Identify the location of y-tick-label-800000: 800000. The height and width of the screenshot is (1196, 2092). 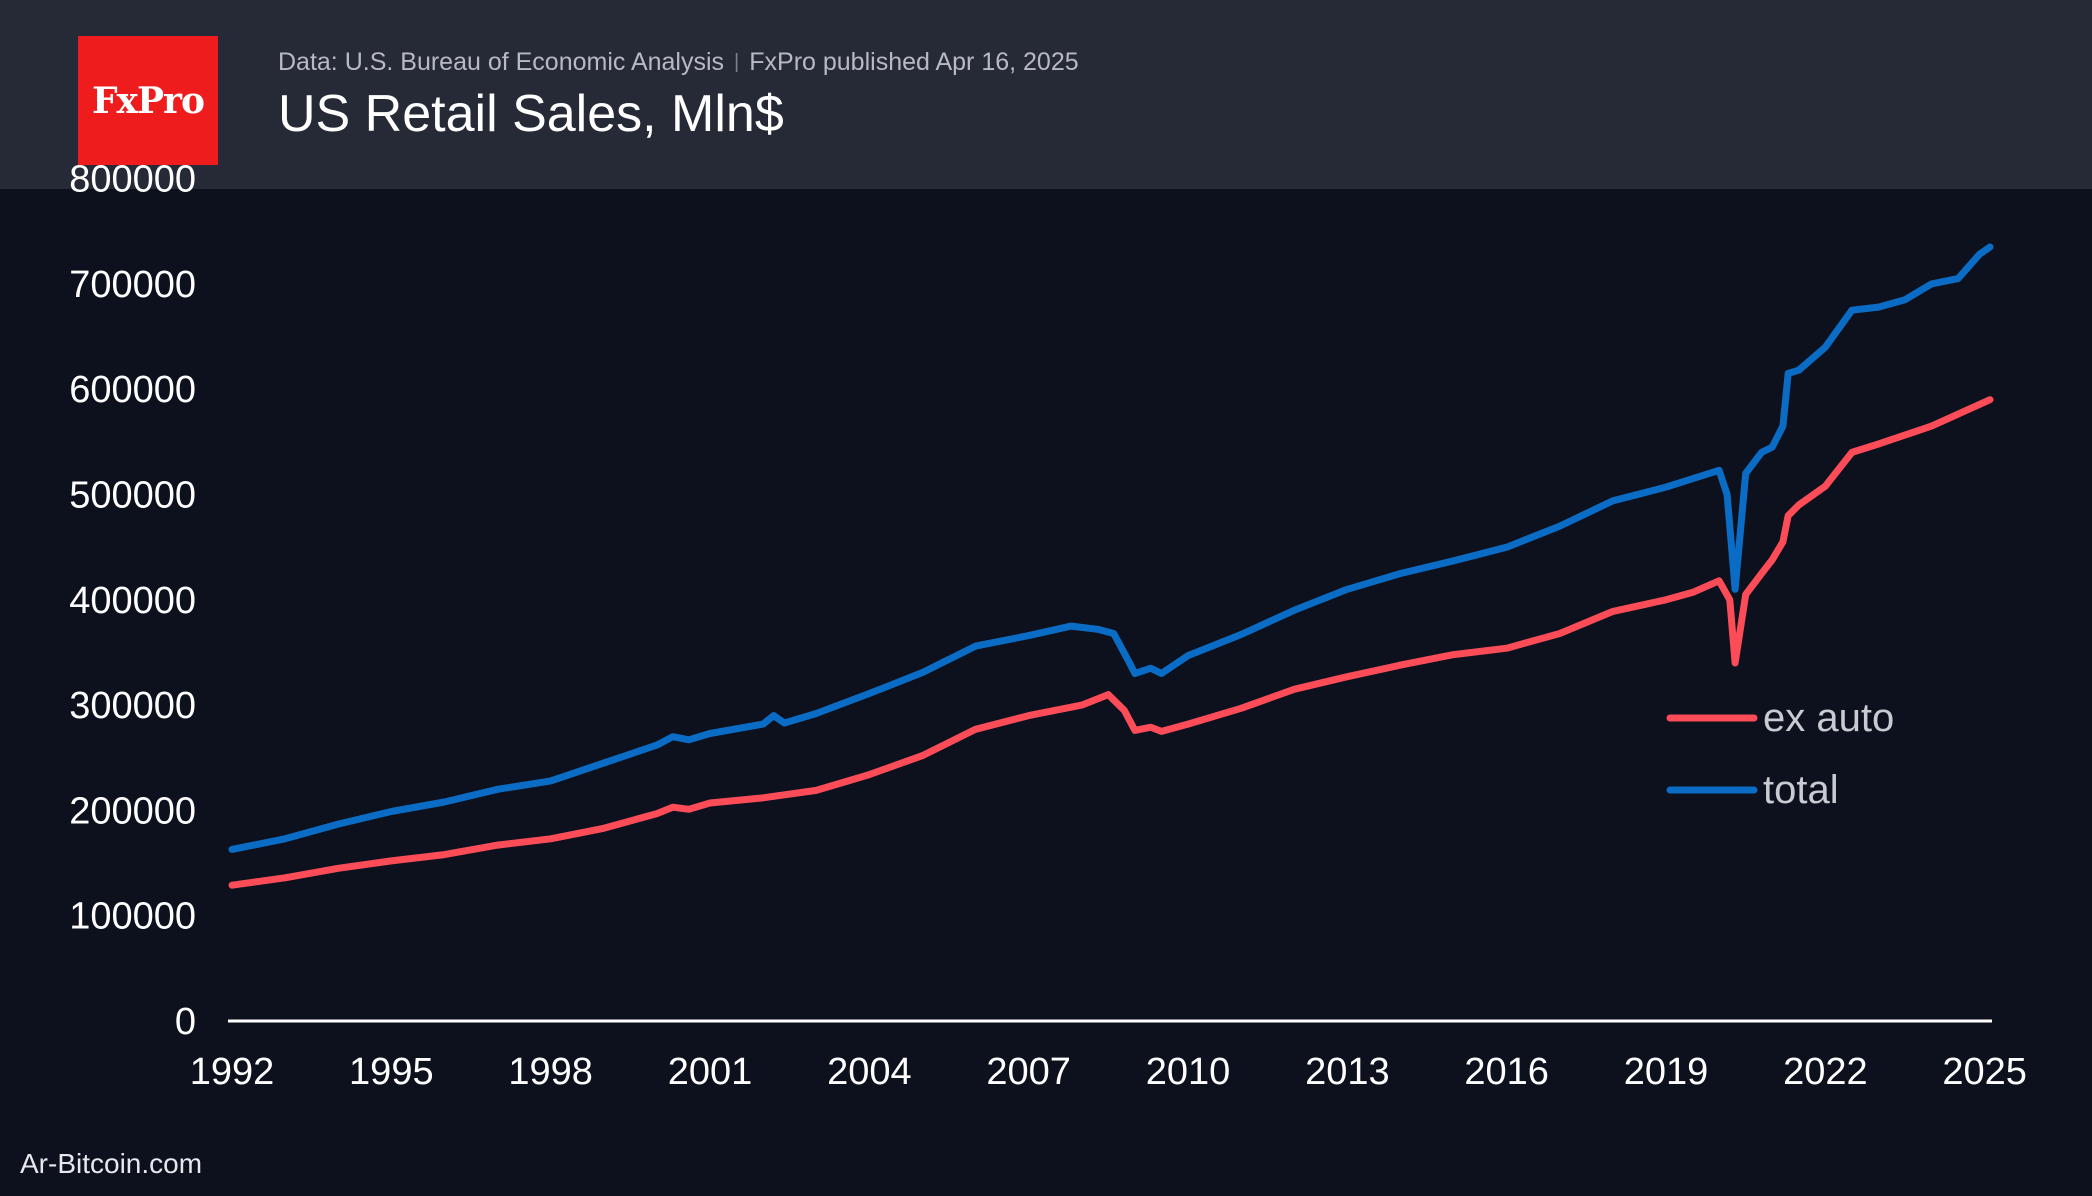
(132, 180).